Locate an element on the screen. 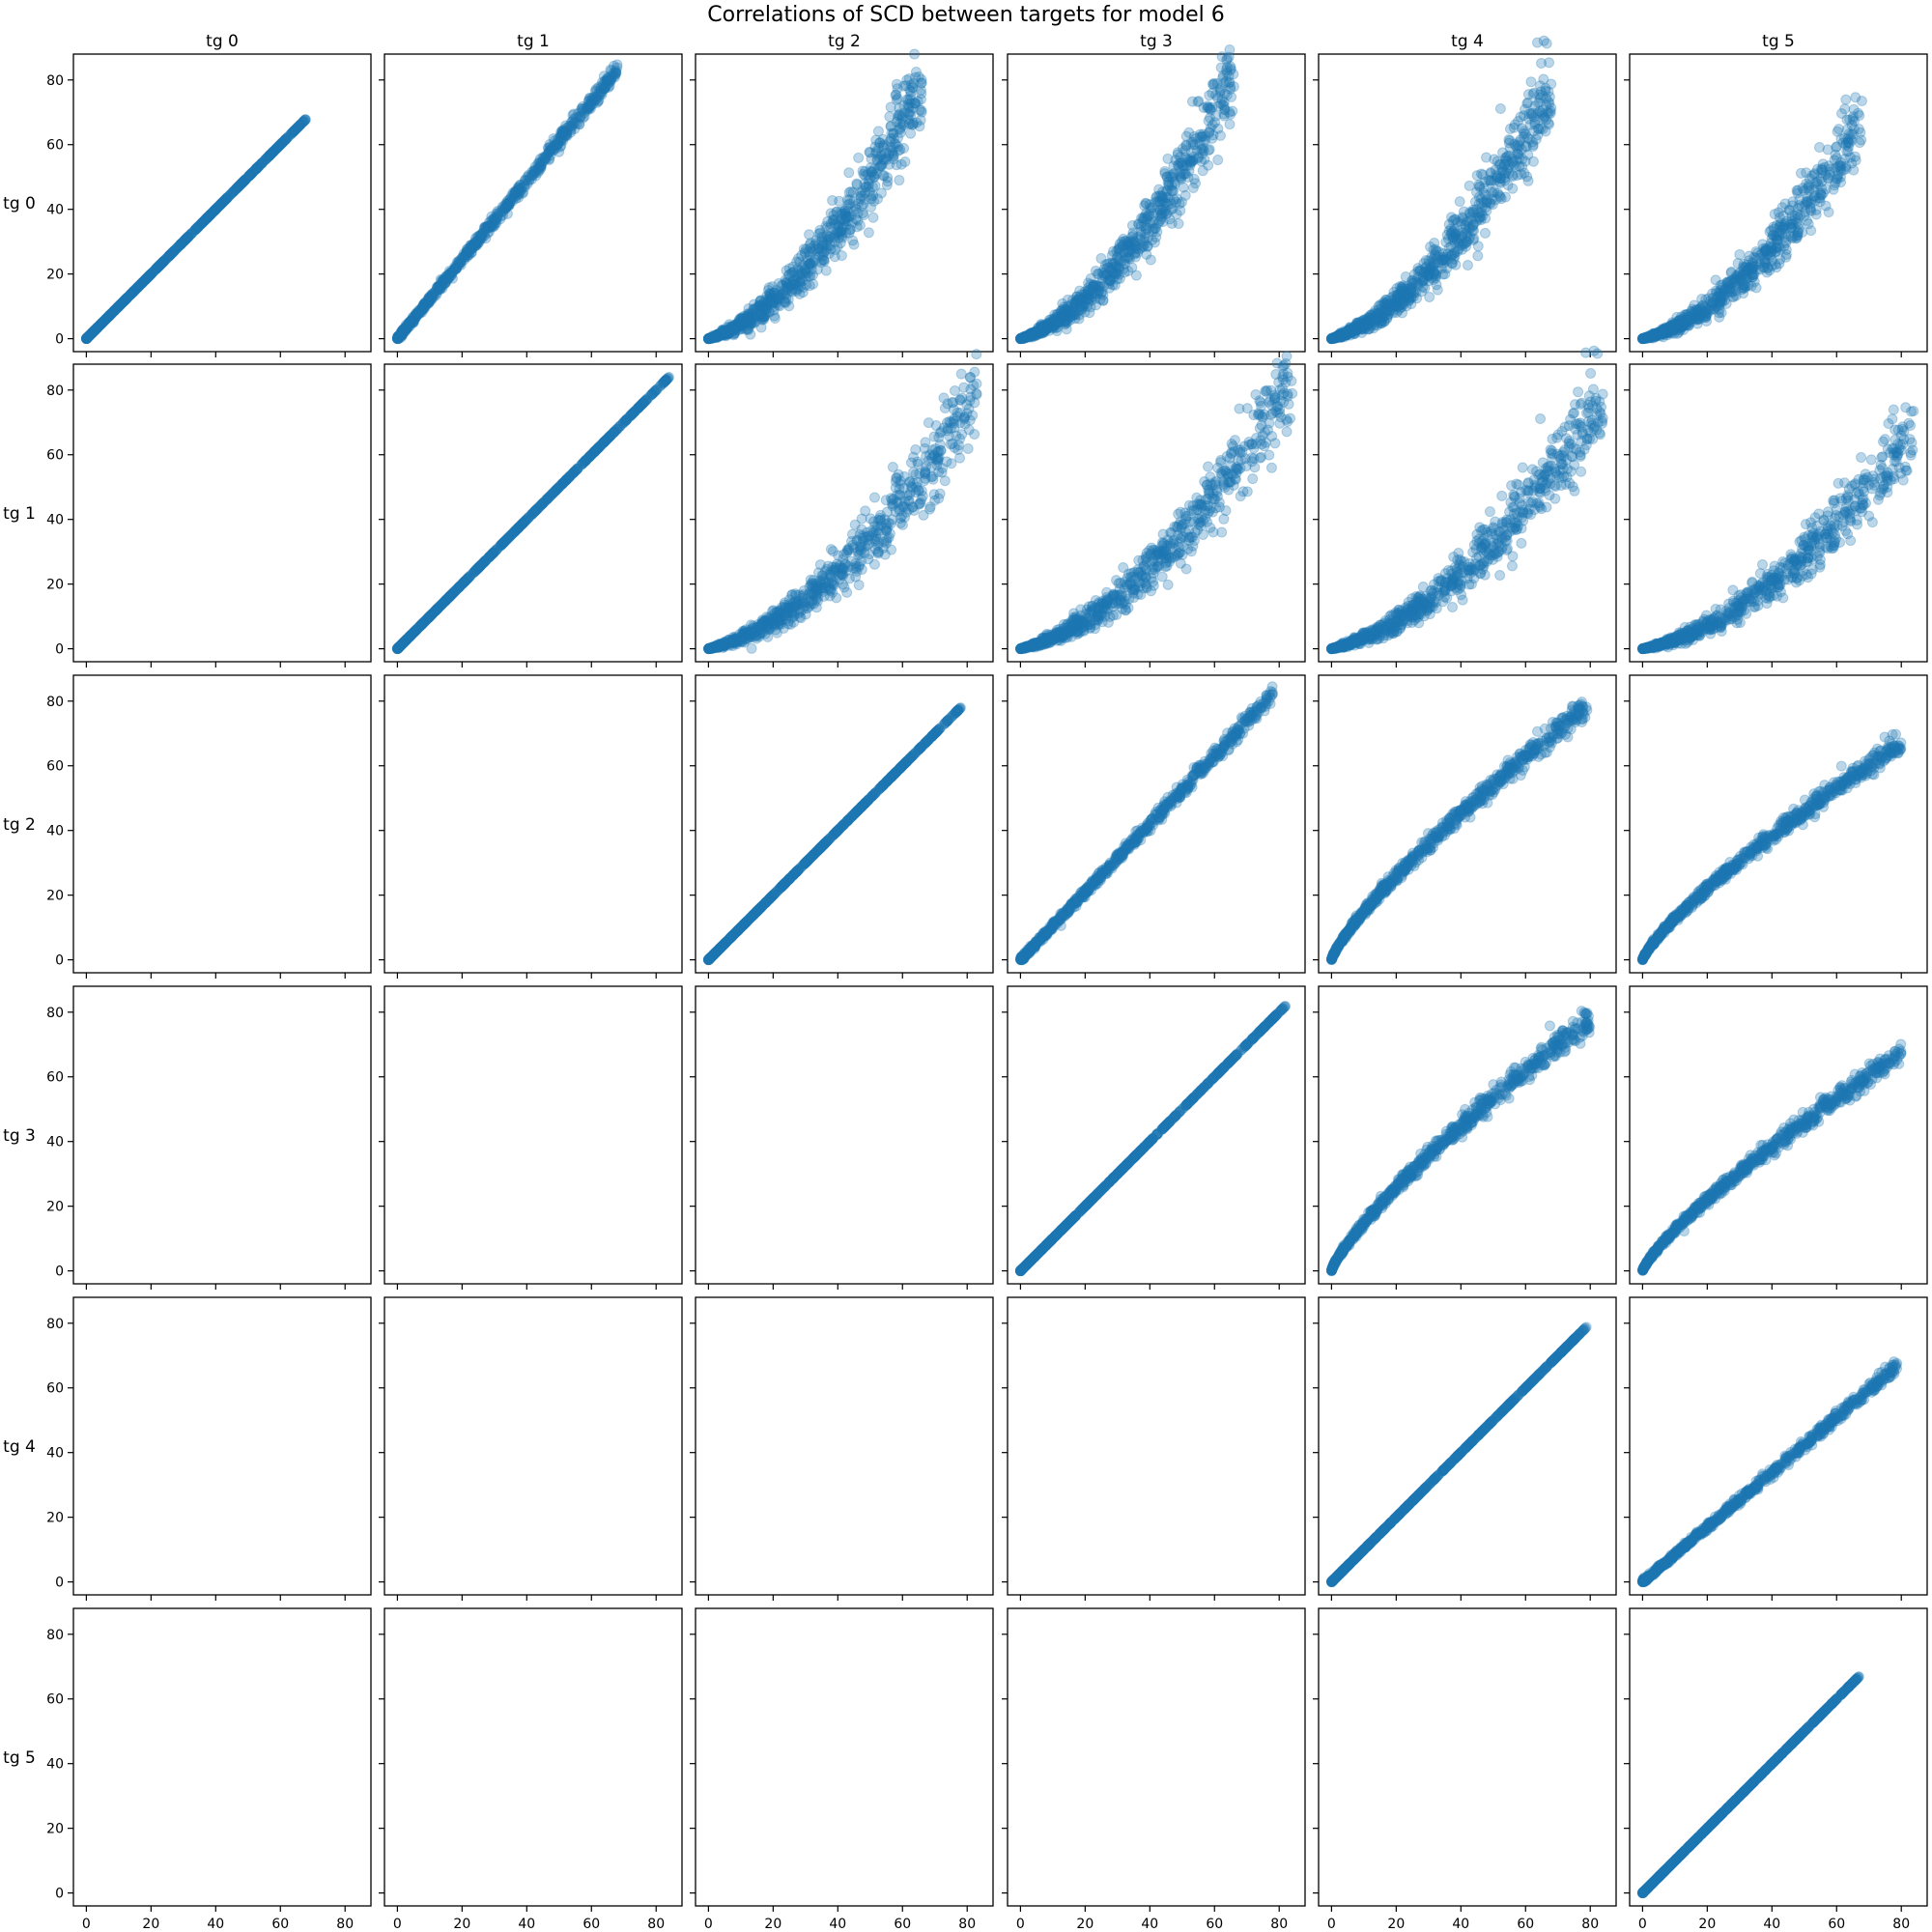 The image size is (1932, 1932). y-tick-label: 0 is located at coordinates (59, 650).